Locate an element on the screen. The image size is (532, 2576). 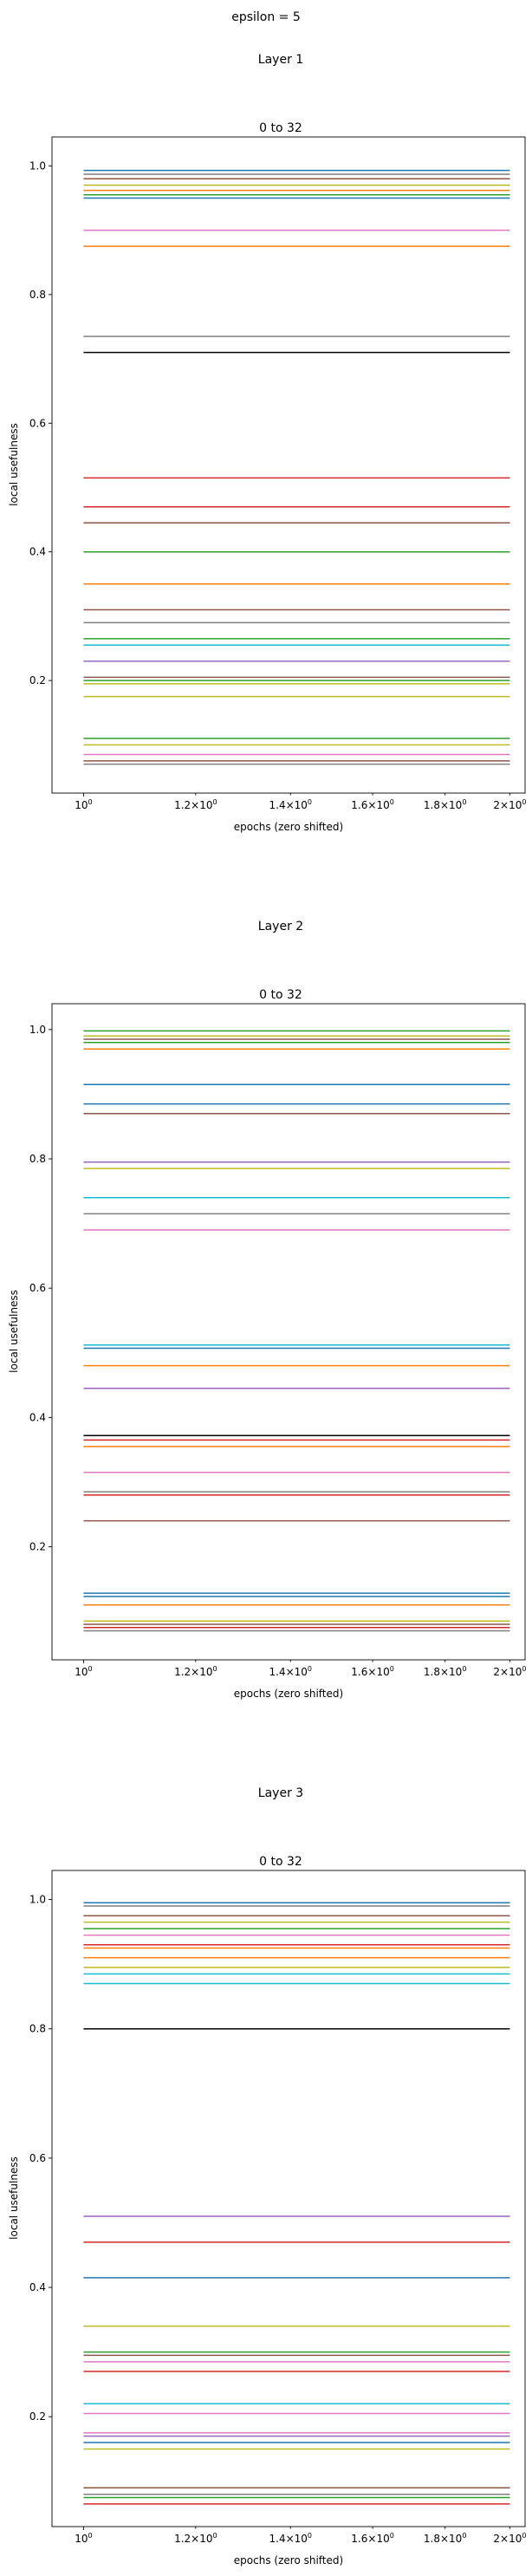
figure-suptitle: epsilon = 5 is located at coordinates (266, 17).